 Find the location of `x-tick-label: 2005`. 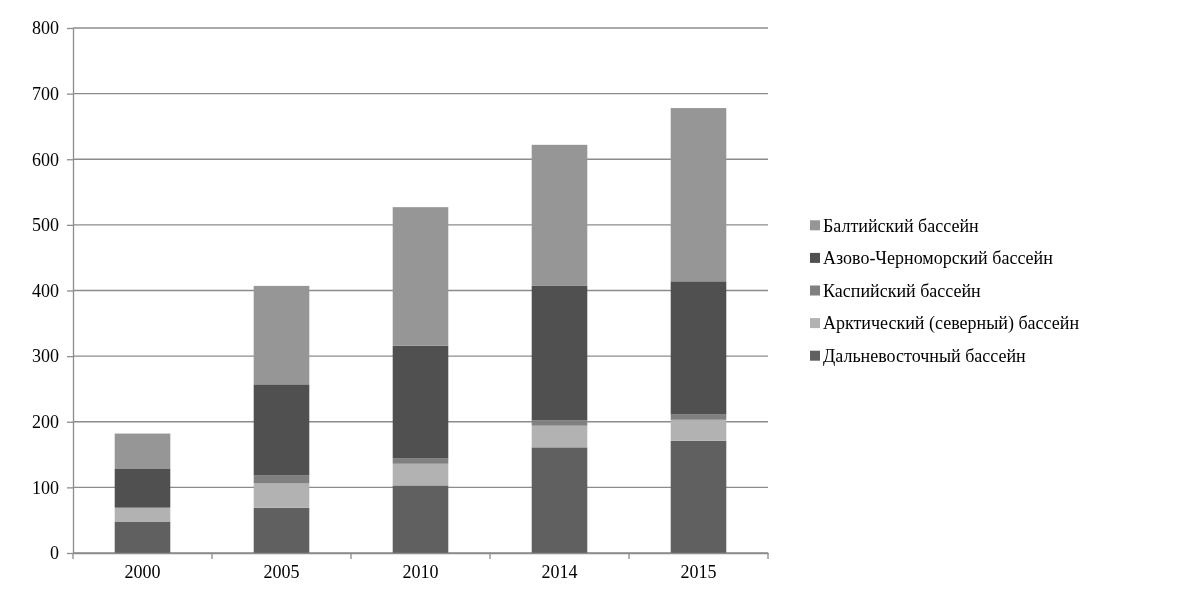

x-tick-label: 2005 is located at coordinates (281, 571).